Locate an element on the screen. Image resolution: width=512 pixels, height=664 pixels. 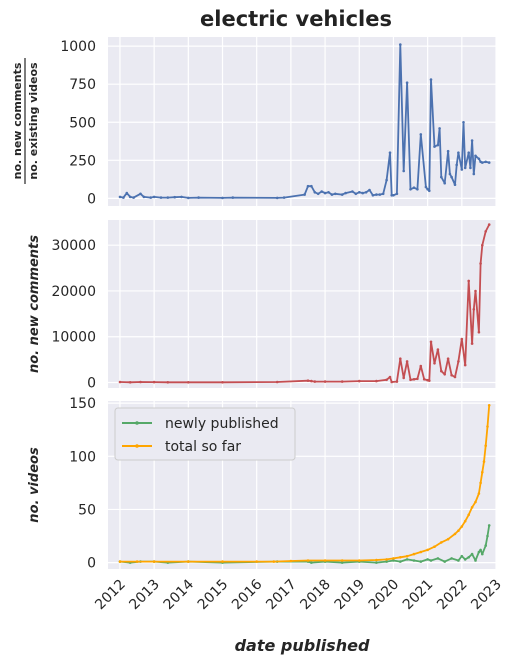
legend-label-total-so-far: total so far is located at coordinates (203, 447).